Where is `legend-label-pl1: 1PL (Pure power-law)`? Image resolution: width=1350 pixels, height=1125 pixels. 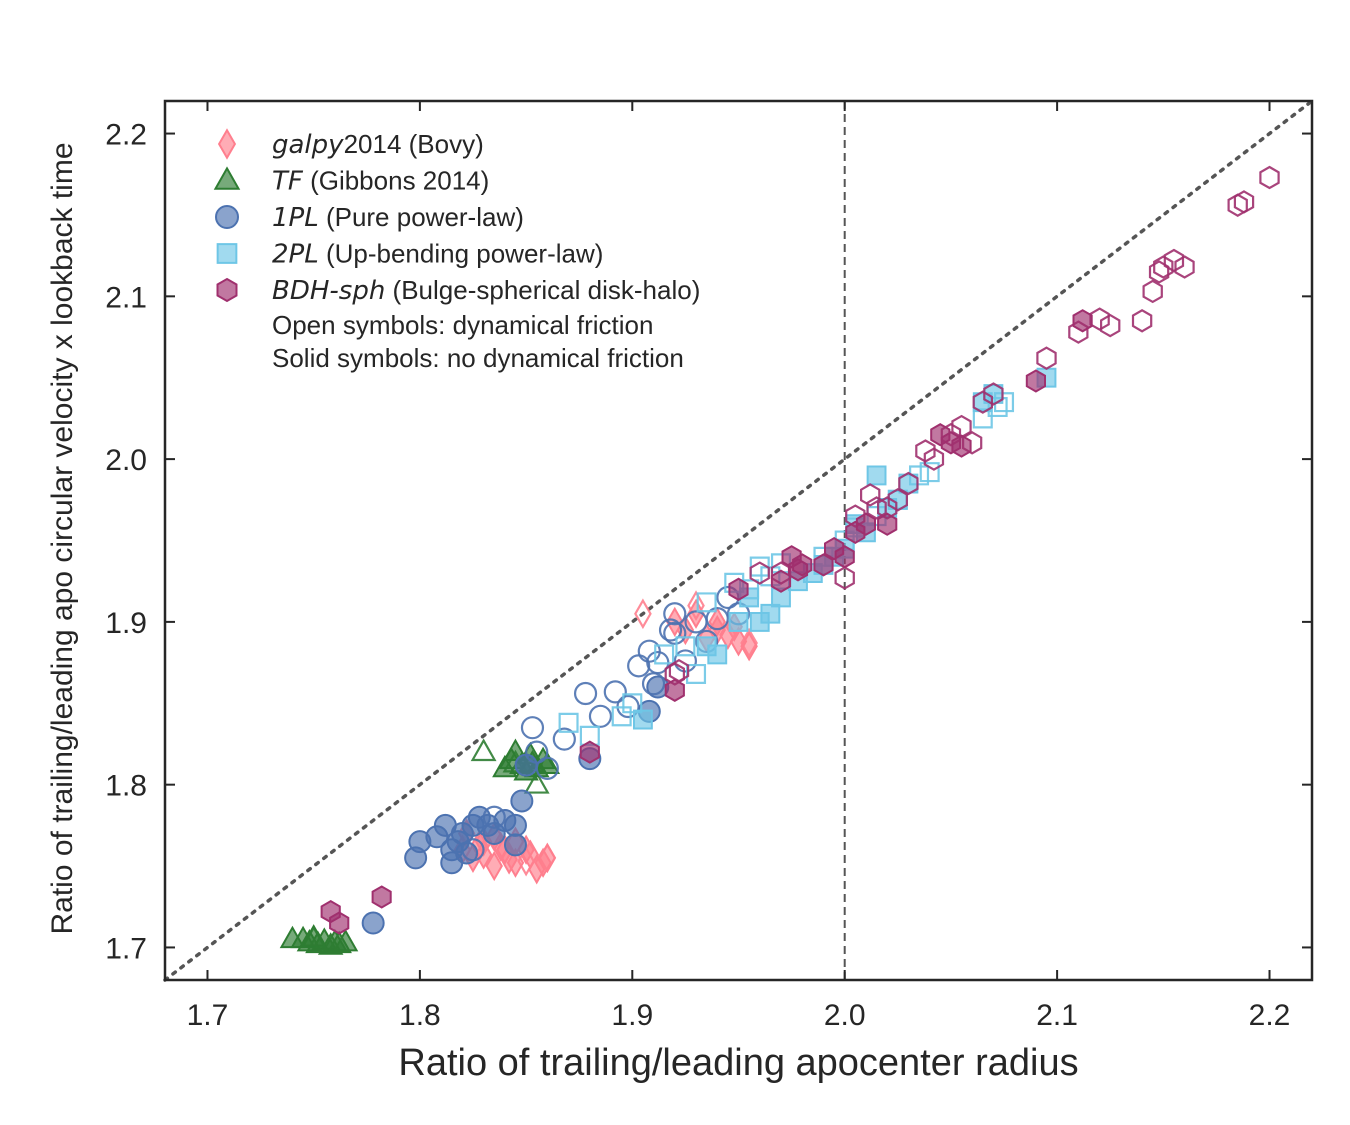
legend-label-pl1: 1PL (Pure power-law) is located at coordinates (398, 217).